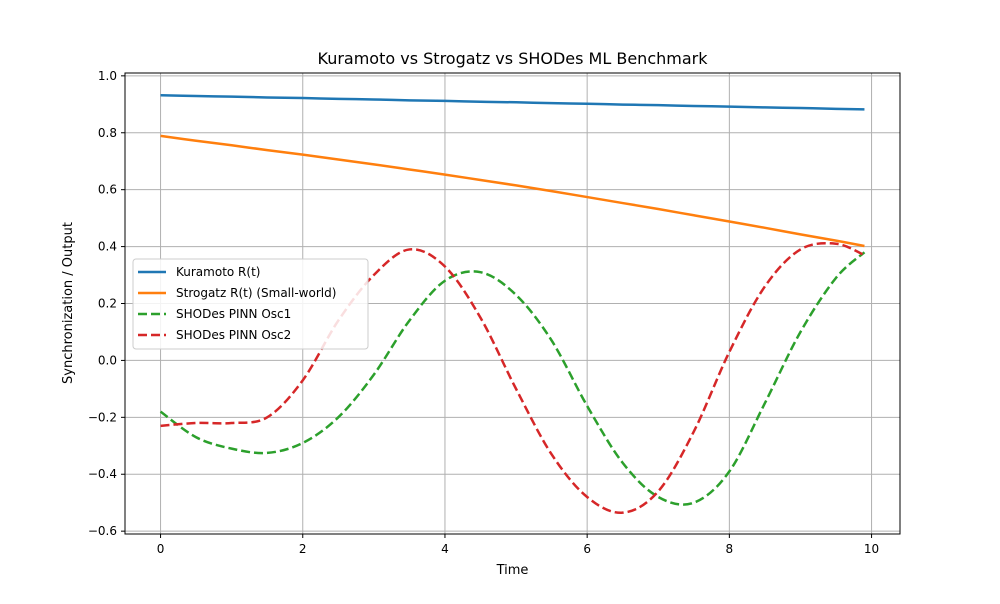  What do you see at coordinates (587, 549) in the screenshot?
I see `x-tick-label: 6` at bounding box center [587, 549].